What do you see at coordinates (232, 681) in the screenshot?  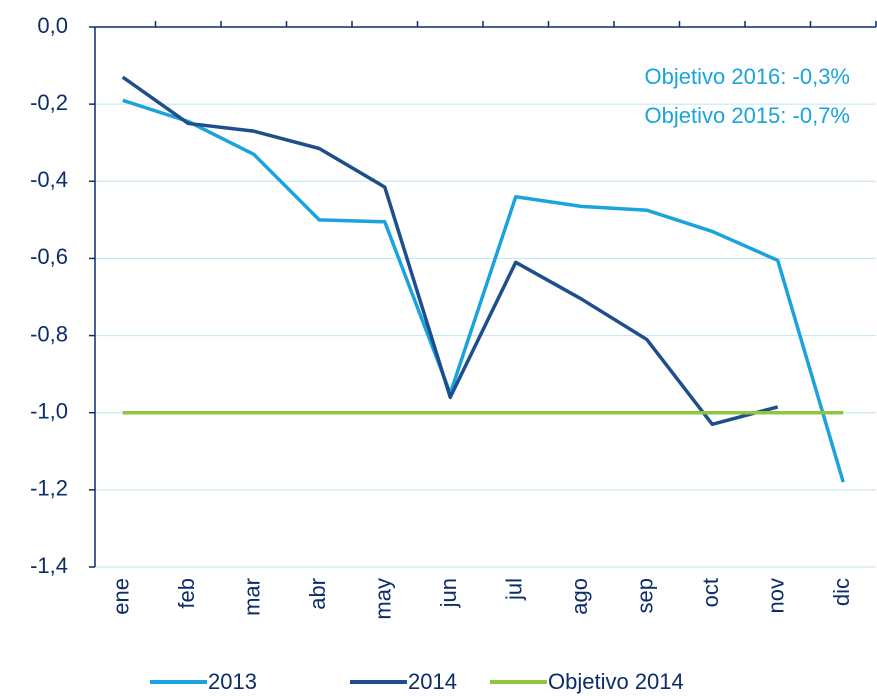 I see `legend-label: 2013` at bounding box center [232, 681].